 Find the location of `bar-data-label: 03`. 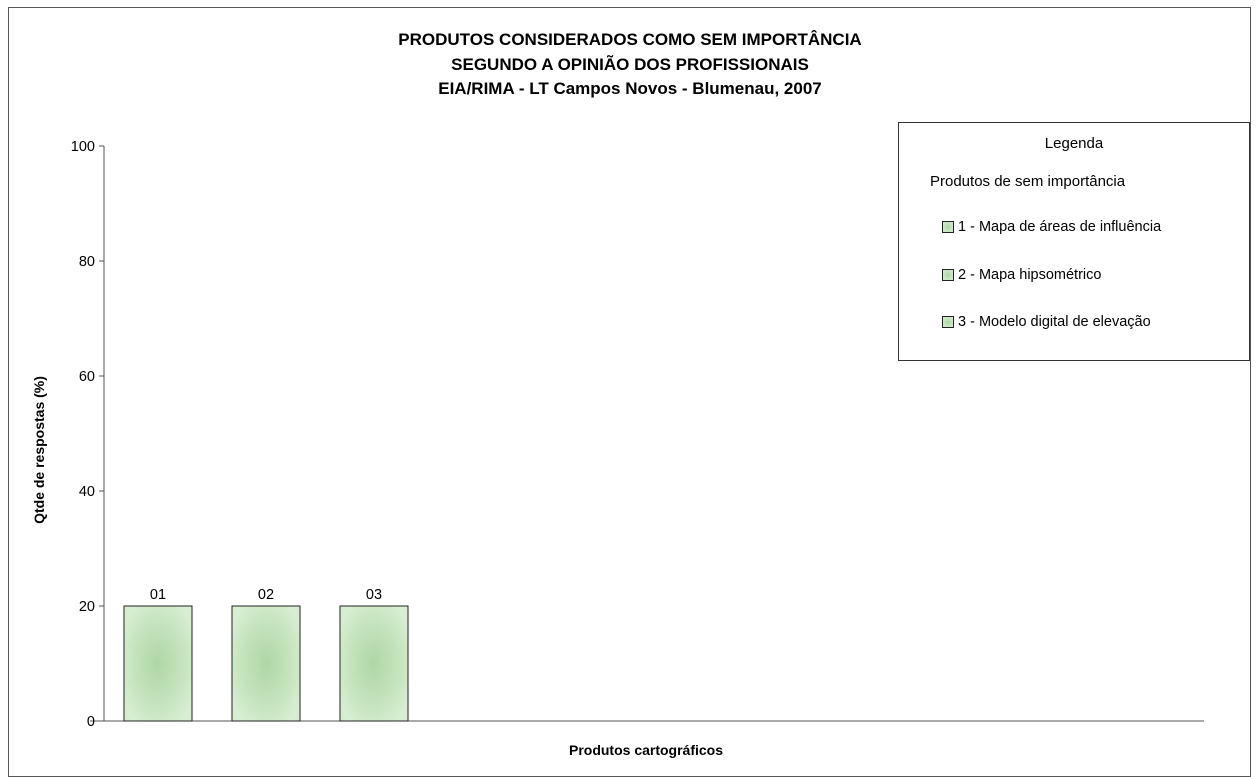

bar-data-label: 03 is located at coordinates (374, 595).